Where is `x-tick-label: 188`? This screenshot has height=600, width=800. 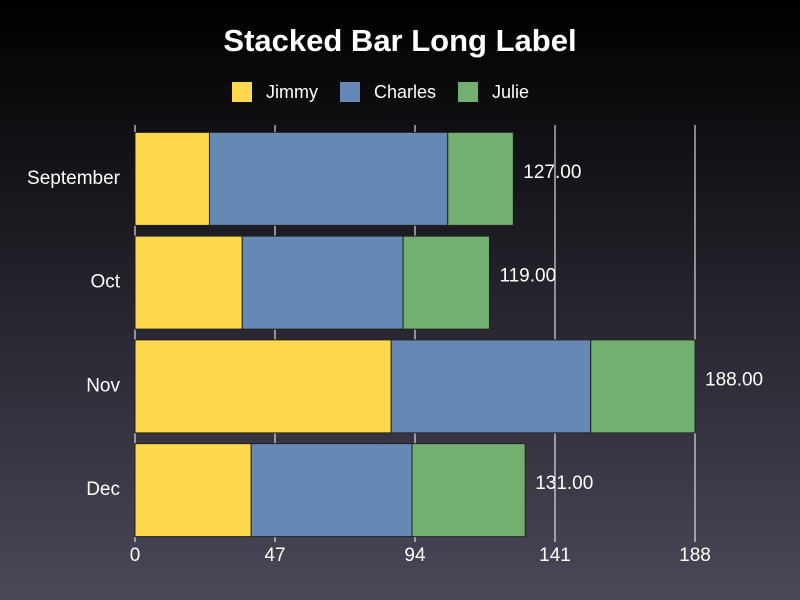 x-tick-label: 188 is located at coordinates (695, 555).